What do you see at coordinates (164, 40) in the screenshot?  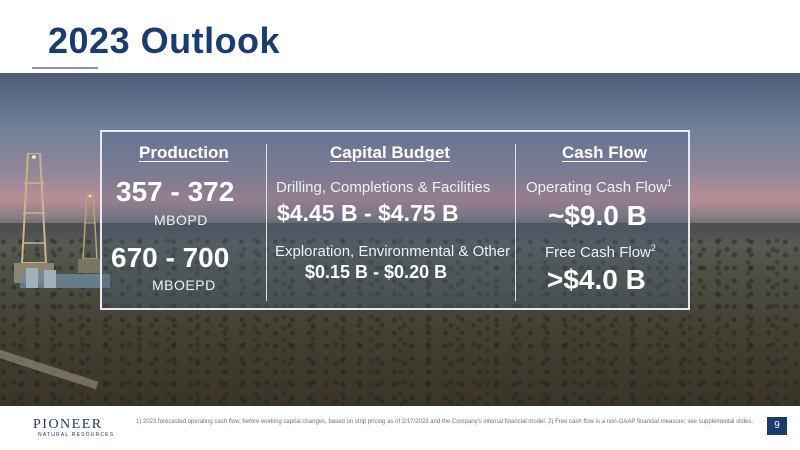 I see `slide-title: 2023 Outlook` at bounding box center [164, 40].